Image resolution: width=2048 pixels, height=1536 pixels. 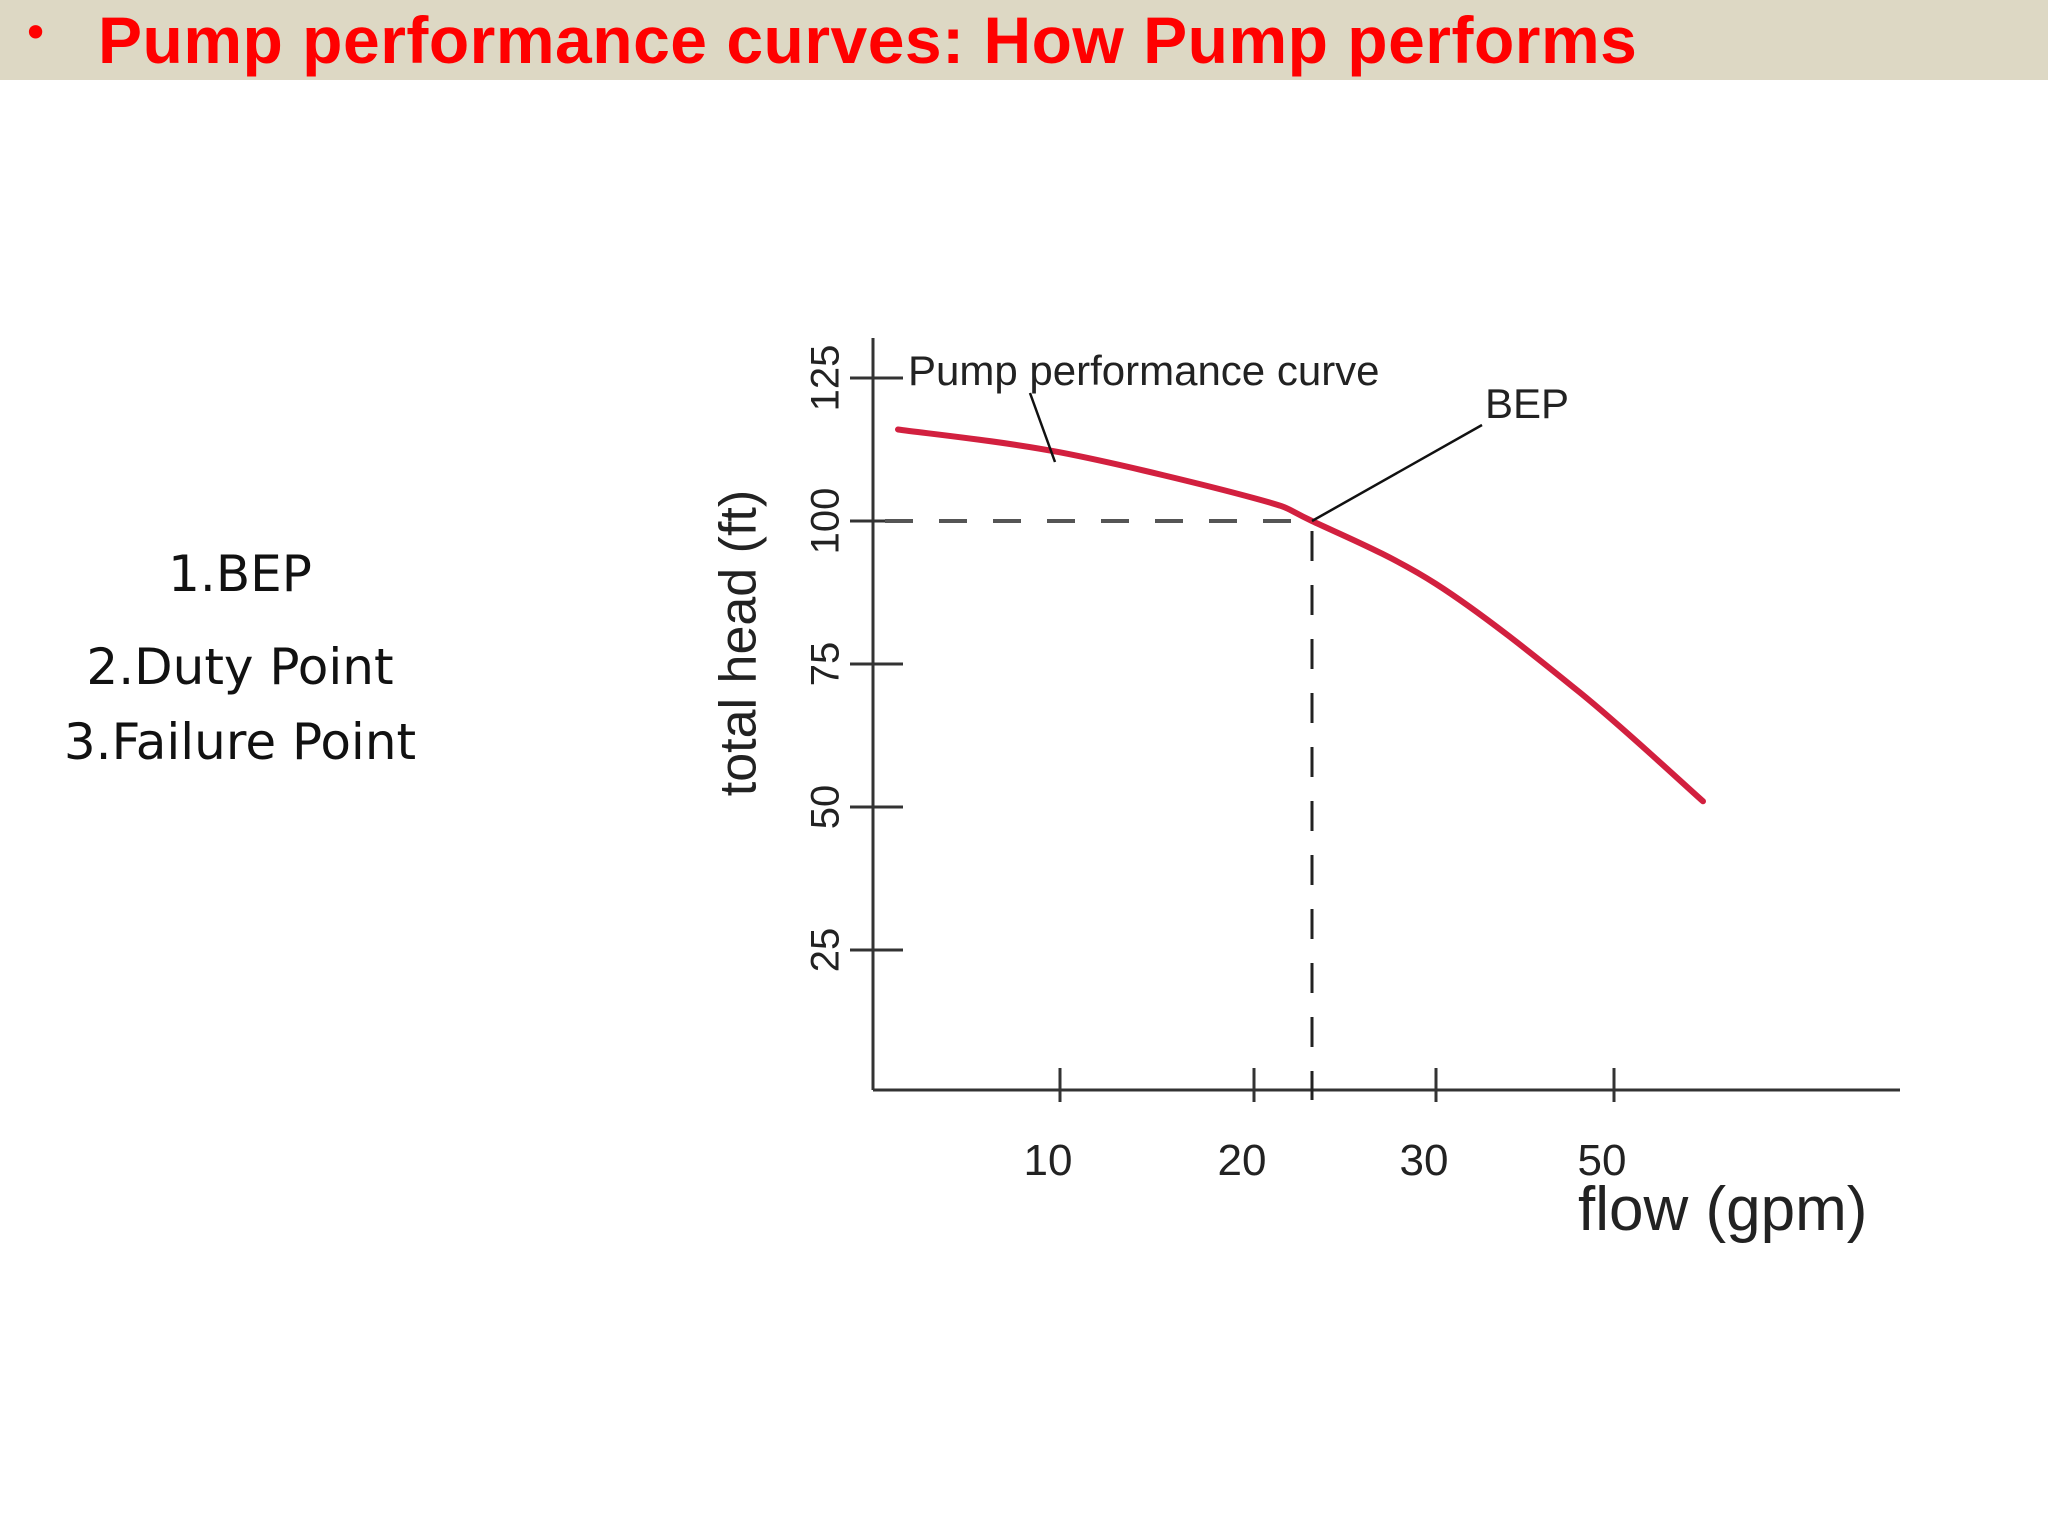 What do you see at coordinates (1042, 427) in the screenshot?
I see `curve-name-leader-line` at bounding box center [1042, 427].